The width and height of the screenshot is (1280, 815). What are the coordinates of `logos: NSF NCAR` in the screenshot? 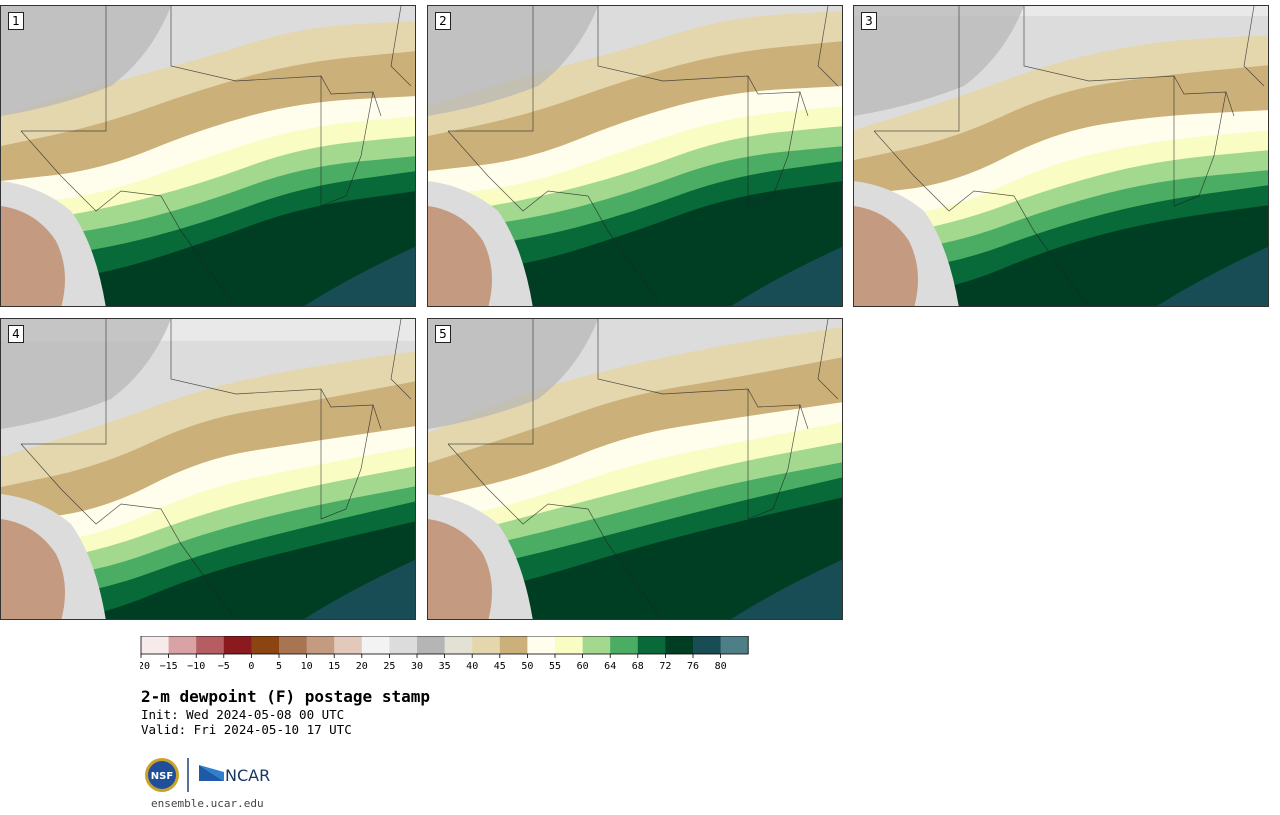 It's located at (207, 775).